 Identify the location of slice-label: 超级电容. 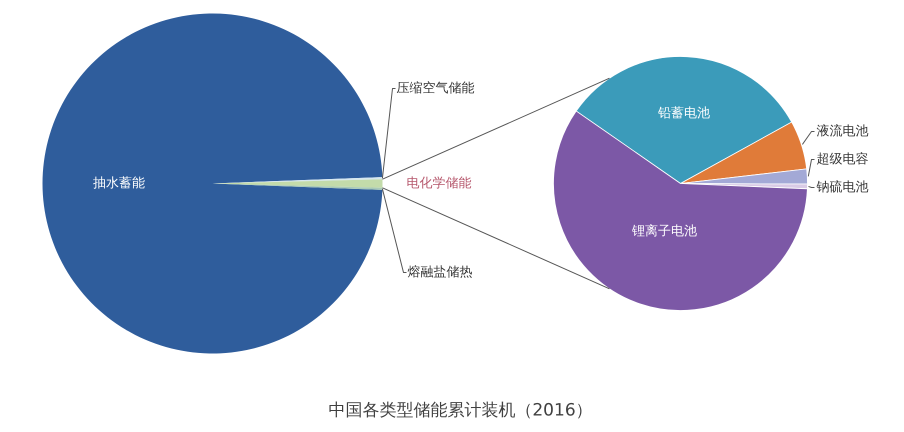
(842, 159).